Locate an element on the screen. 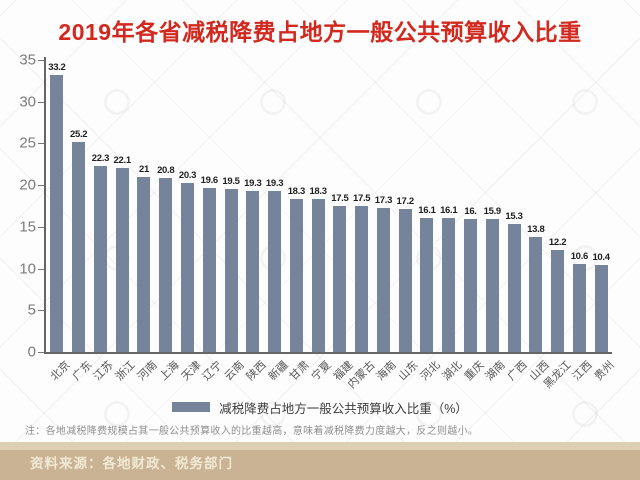 The image size is (640, 480). value-label: 22.3 is located at coordinates (100, 158).